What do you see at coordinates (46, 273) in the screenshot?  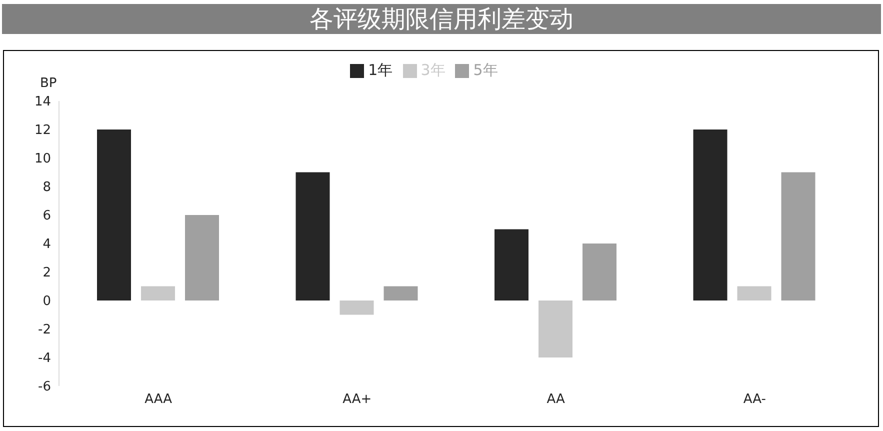 I see `y-tick-label: 2` at bounding box center [46, 273].